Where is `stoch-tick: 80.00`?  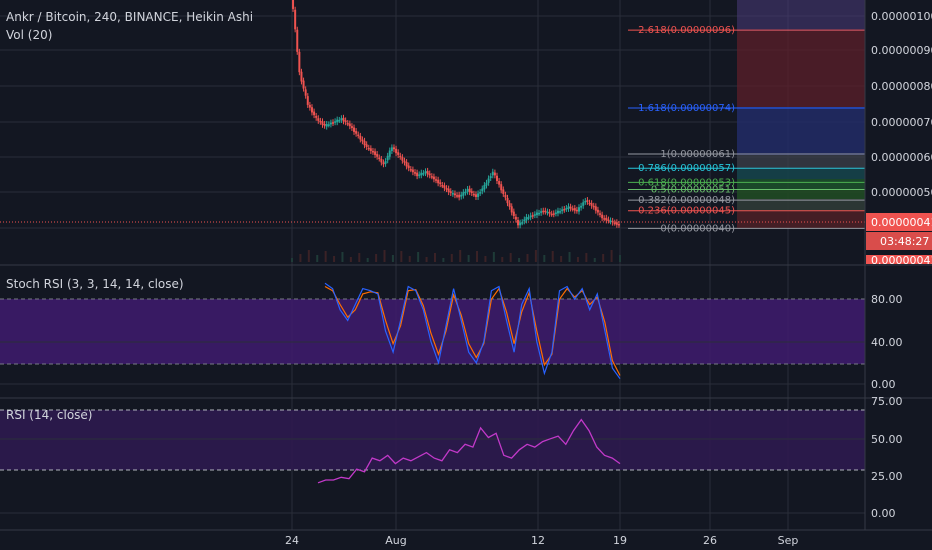 stoch-tick: 80.00 is located at coordinates (887, 299).